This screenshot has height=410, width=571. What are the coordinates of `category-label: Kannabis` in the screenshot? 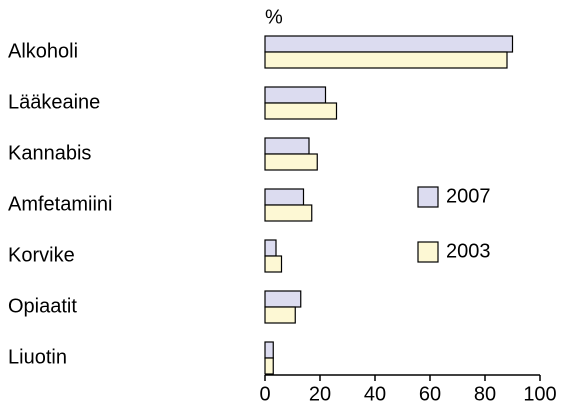 It's located at (49, 153).